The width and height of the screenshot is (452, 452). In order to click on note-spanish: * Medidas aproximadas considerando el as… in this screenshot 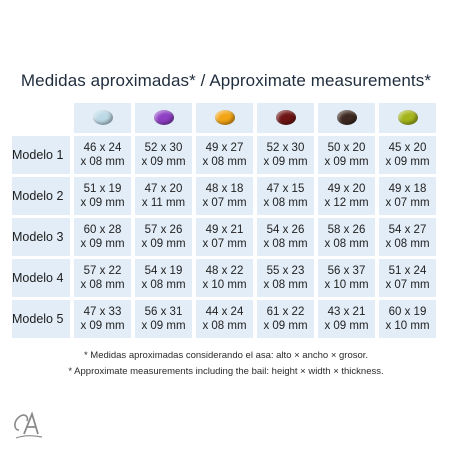, I will do `click(226, 355)`.